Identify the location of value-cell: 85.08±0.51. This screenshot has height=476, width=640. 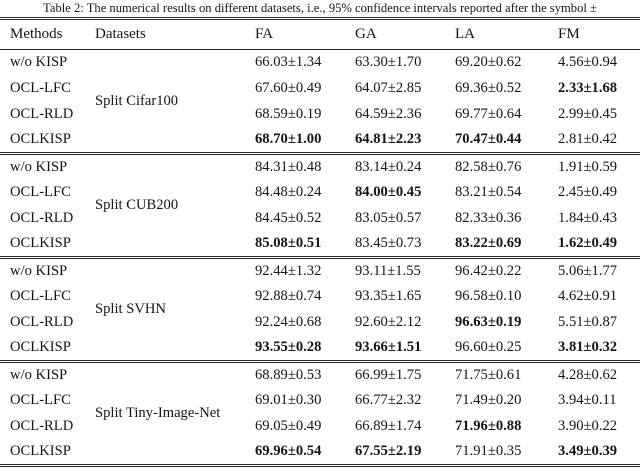
(288, 243).